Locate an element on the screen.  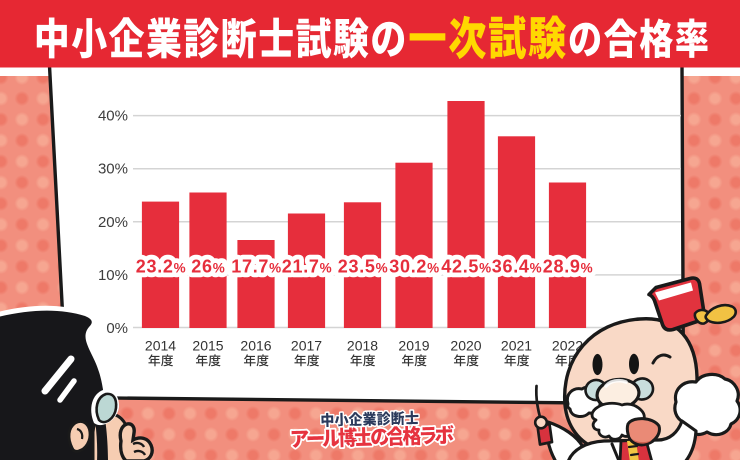
svg-text: 28.9% is located at coordinates (568, 267).